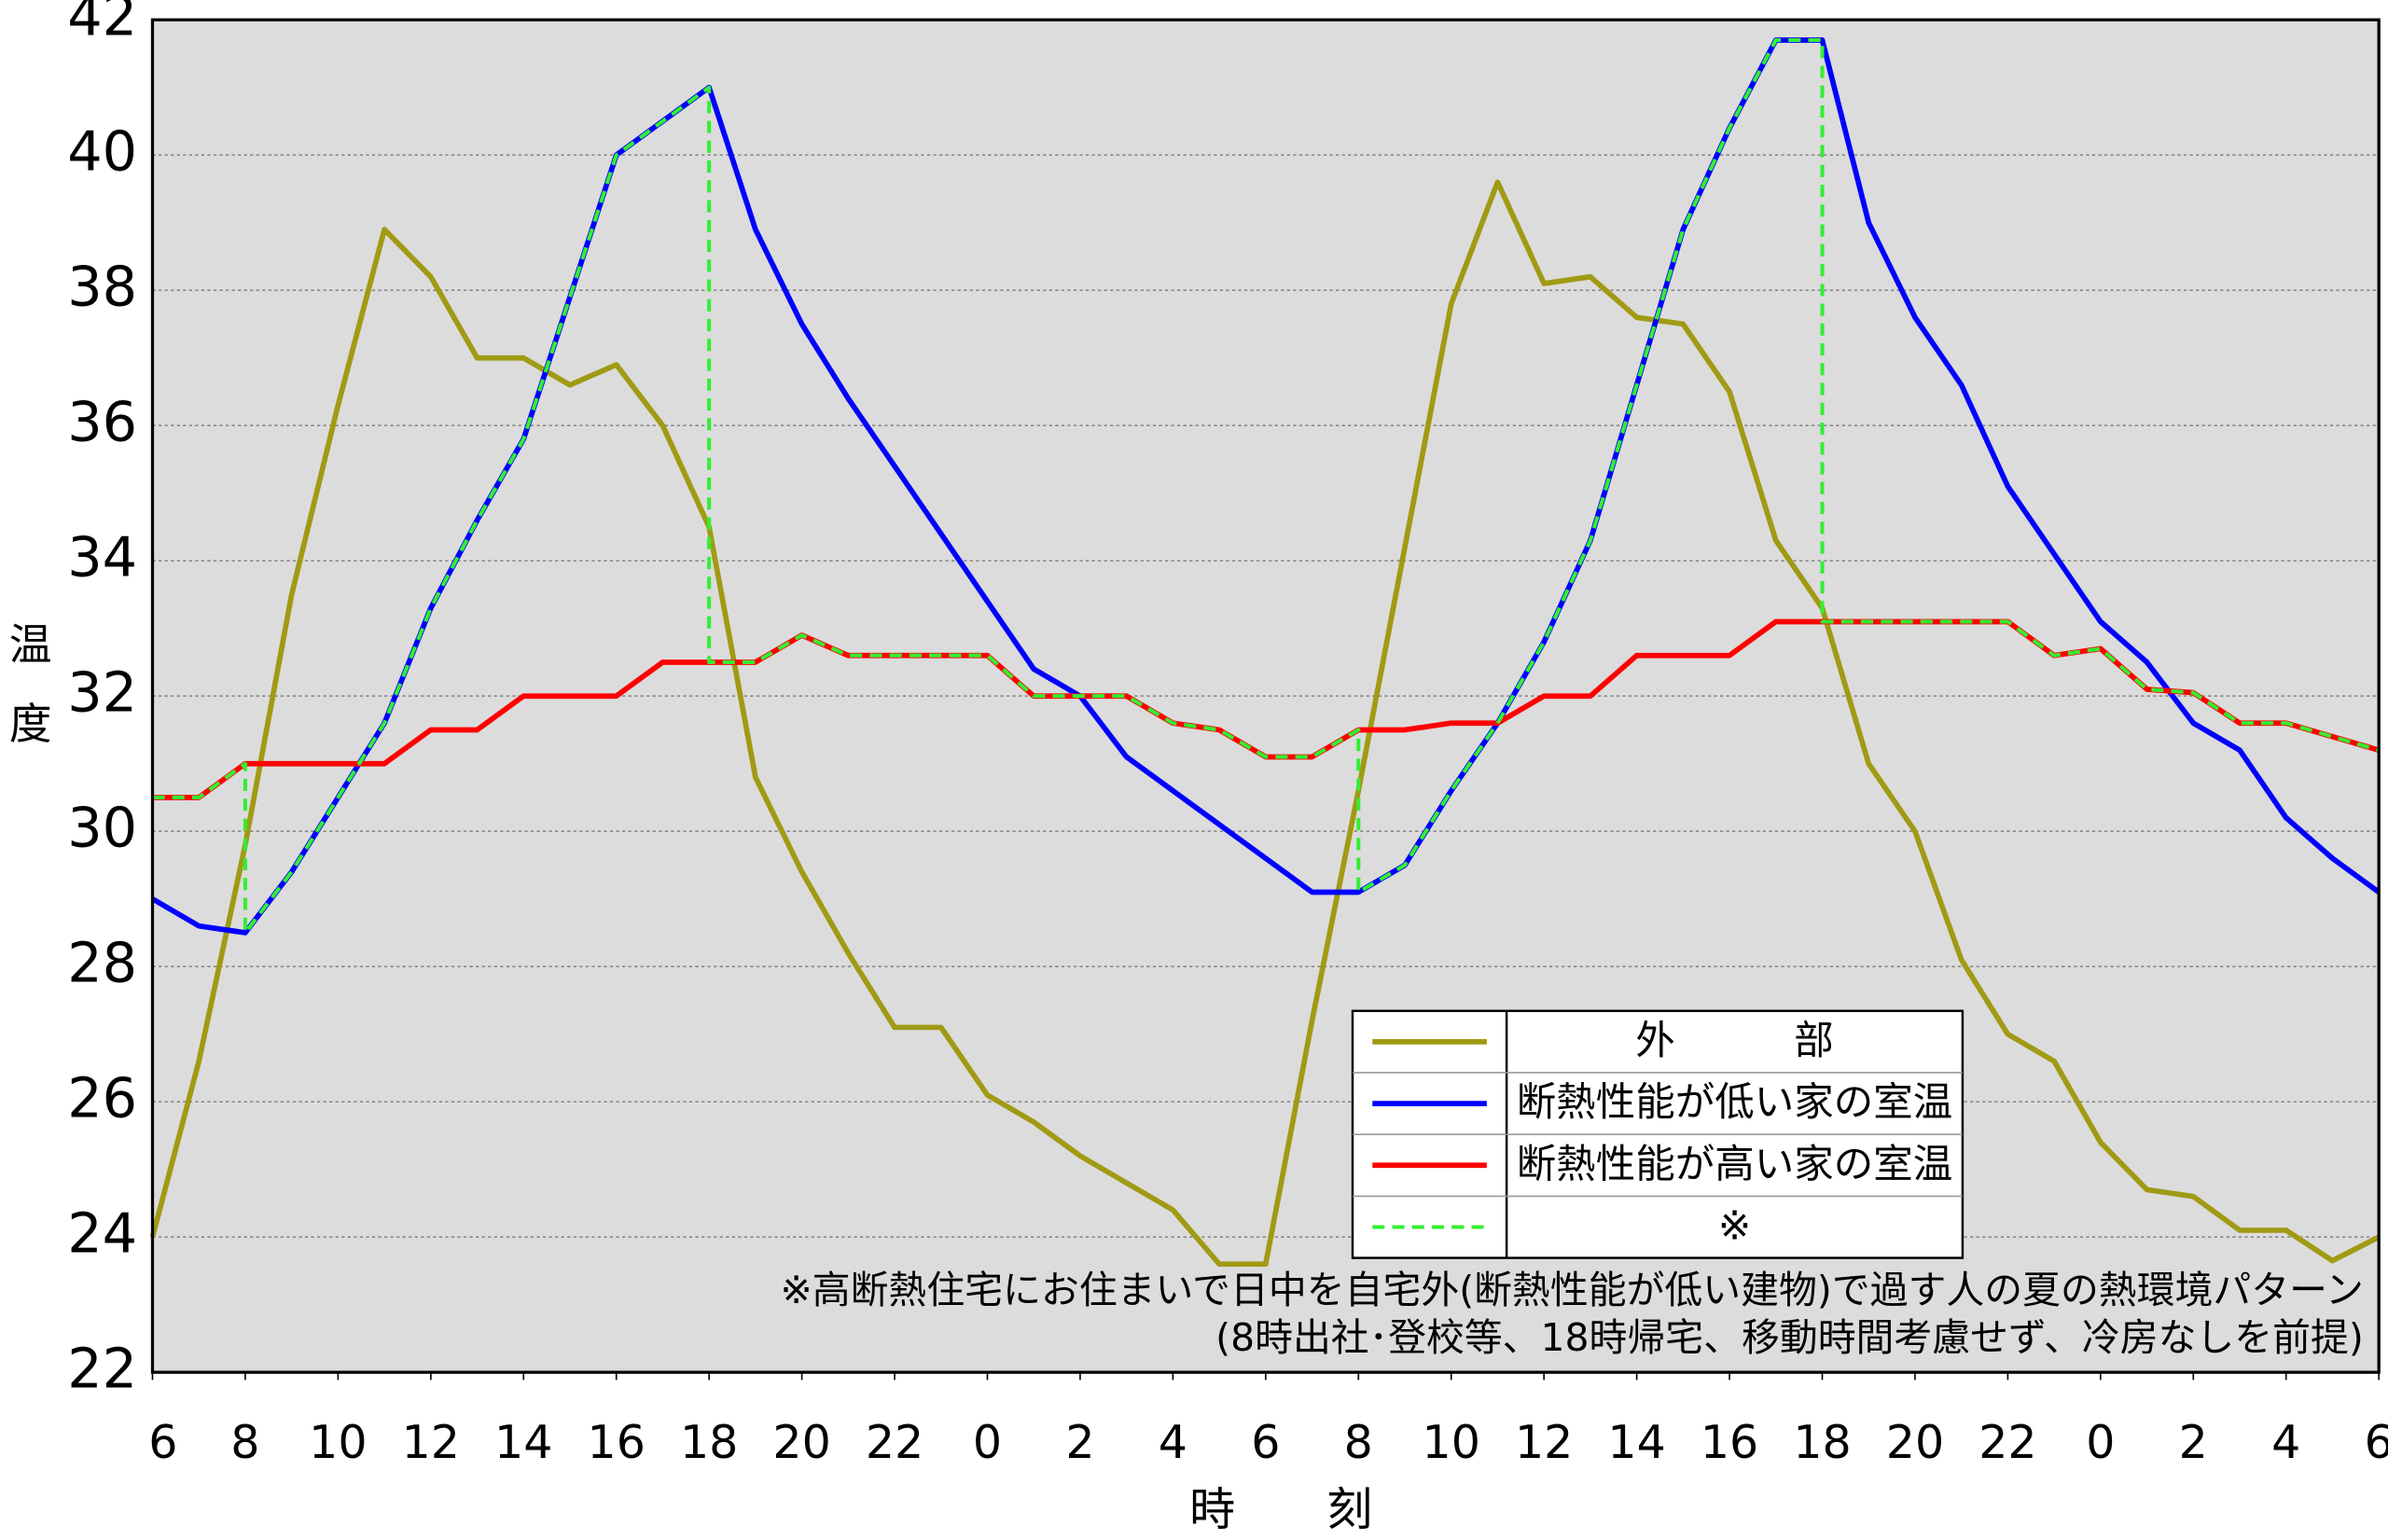 Image resolution: width=2388 pixels, height=1540 pixels. I want to click on y-tick-label: 40, so click(102, 151).